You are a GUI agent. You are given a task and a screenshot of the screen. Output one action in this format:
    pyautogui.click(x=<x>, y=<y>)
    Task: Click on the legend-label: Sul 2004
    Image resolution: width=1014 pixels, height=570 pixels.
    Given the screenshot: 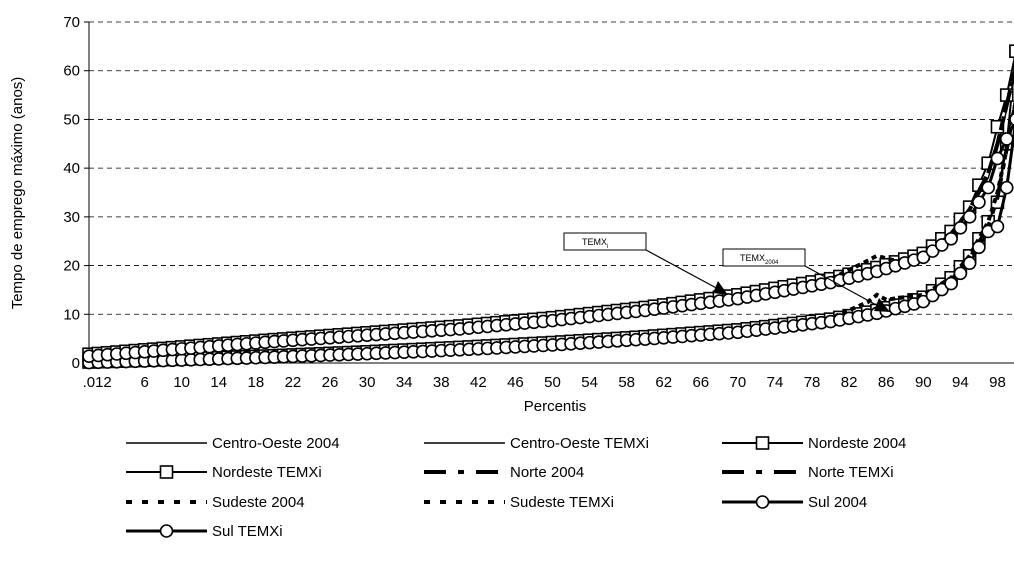 What is the action you would take?
    pyautogui.click(x=837, y=502)
    